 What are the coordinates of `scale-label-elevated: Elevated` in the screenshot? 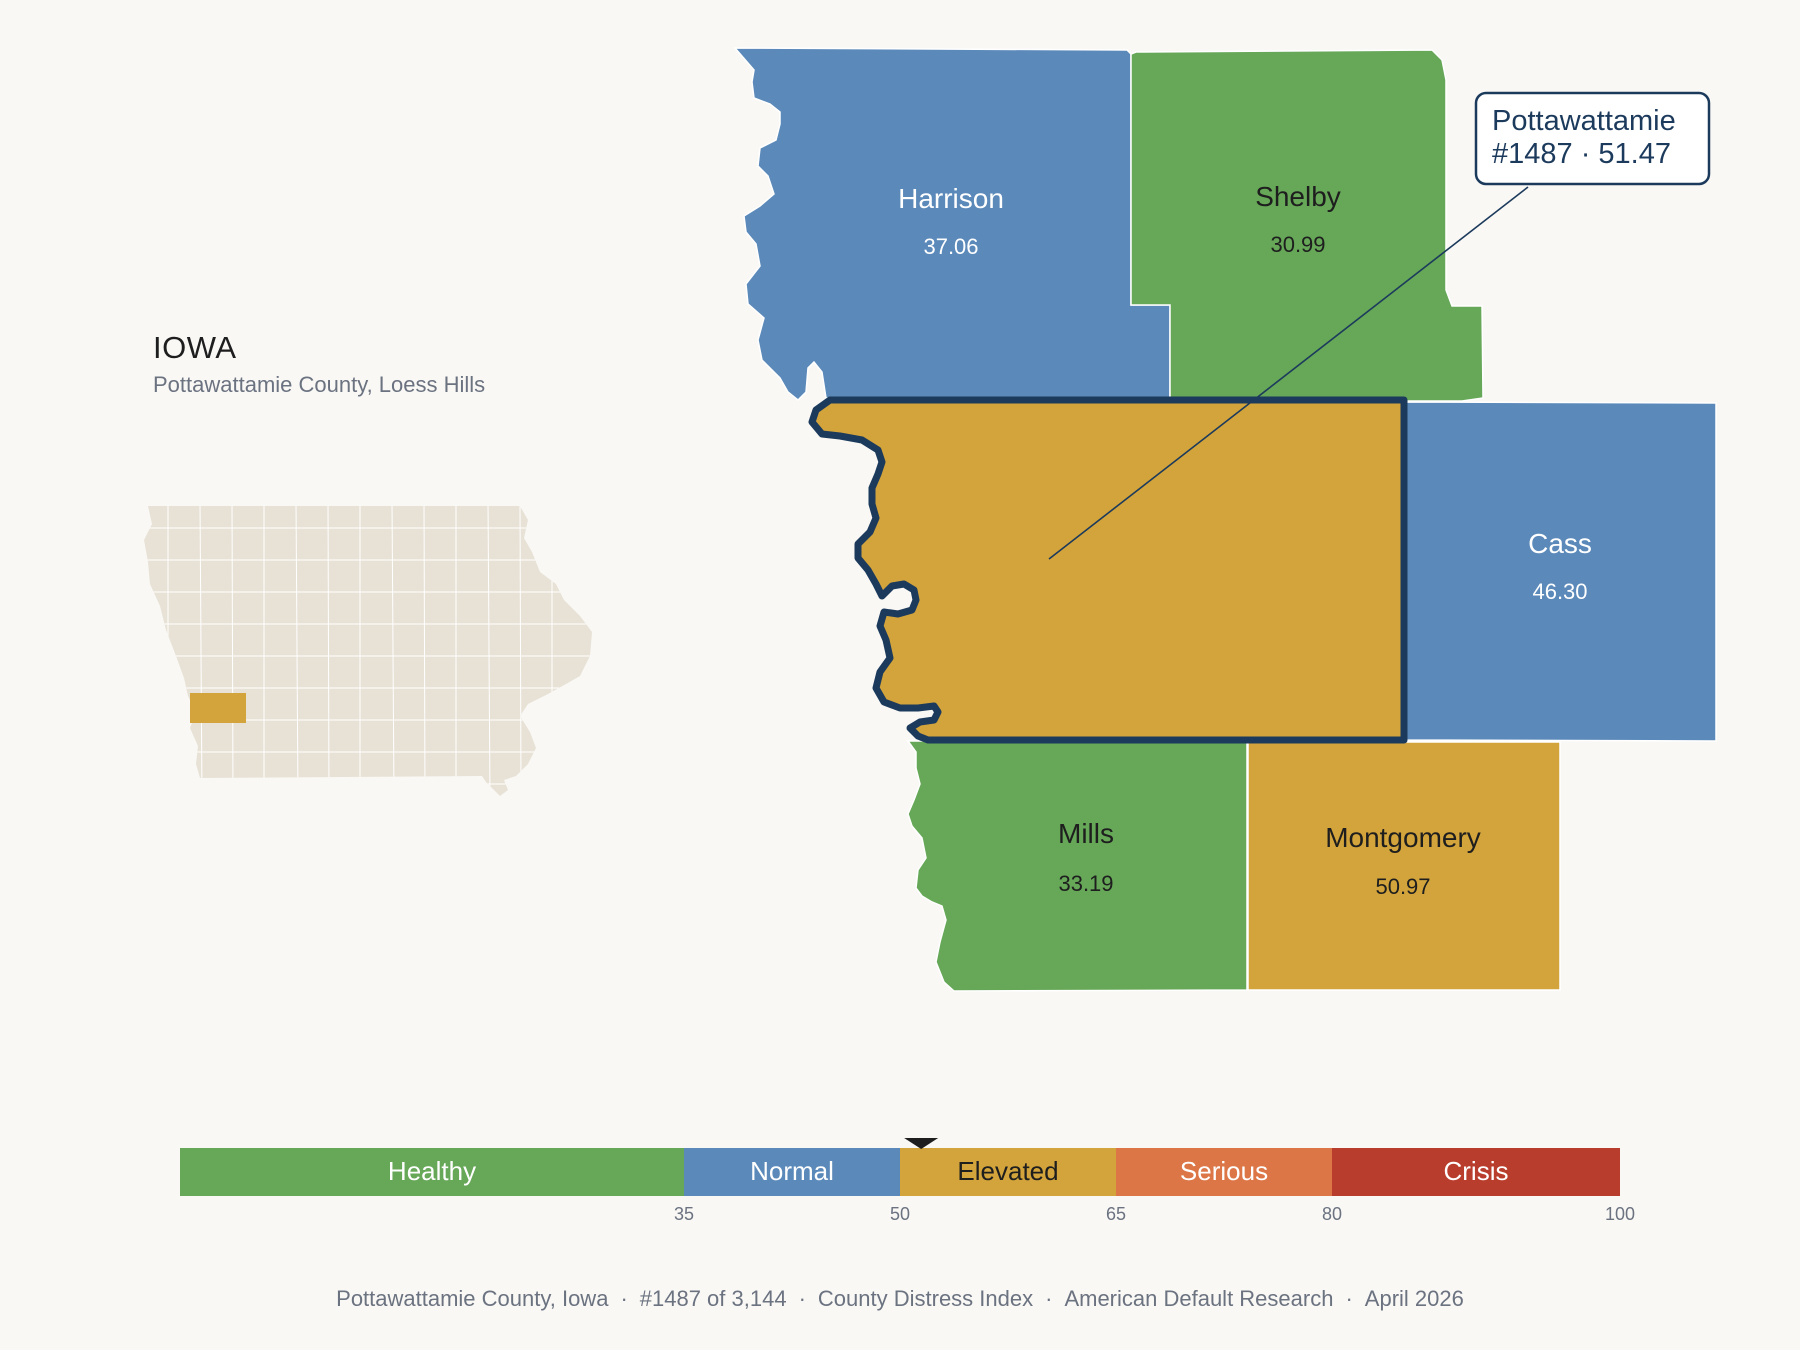 It's located at (1007, 1171).